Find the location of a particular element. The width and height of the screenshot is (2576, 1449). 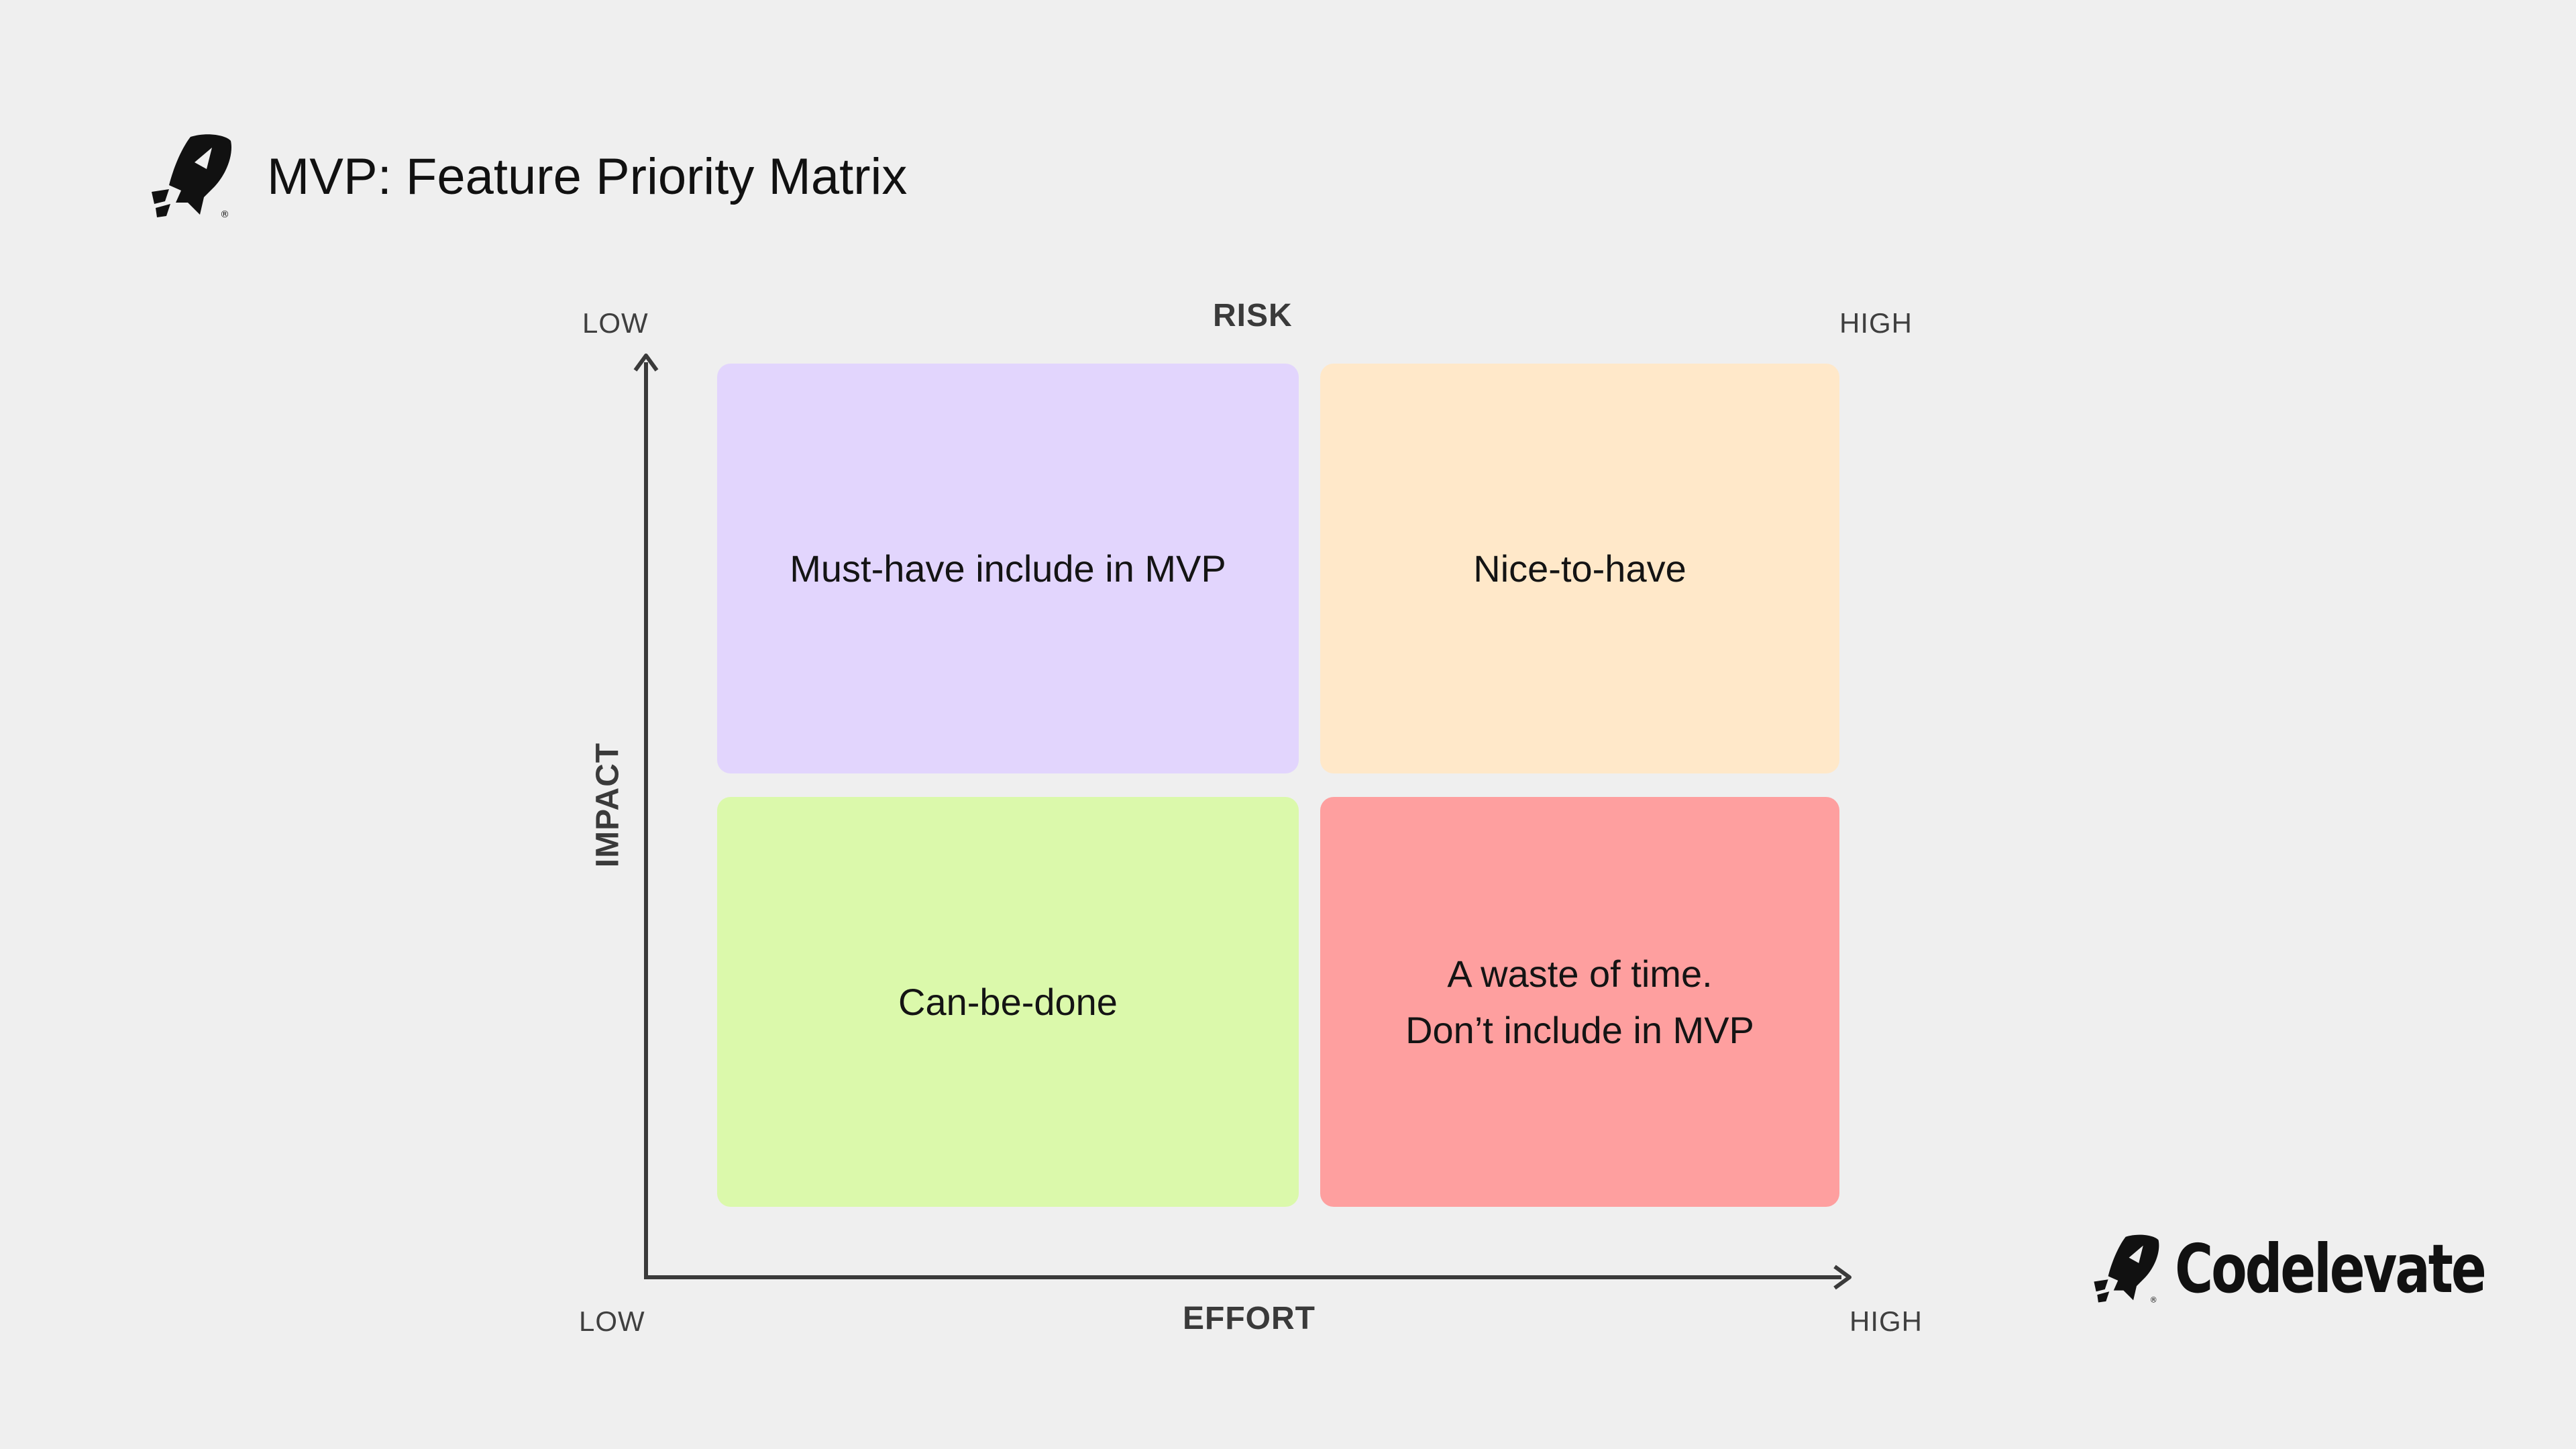

effort-high-label: HIGH is located at coordinates (1886, 1321).